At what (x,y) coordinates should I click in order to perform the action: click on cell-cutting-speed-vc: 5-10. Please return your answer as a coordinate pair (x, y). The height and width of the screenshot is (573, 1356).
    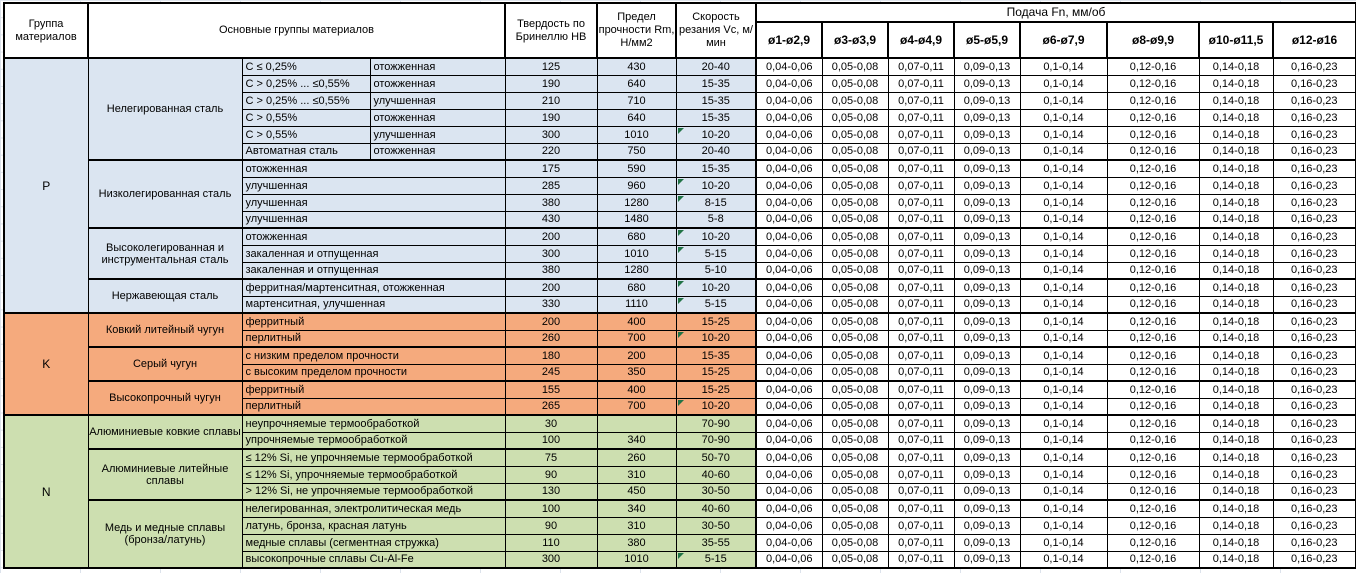
    Looking at the image, I should click on (716, 270).